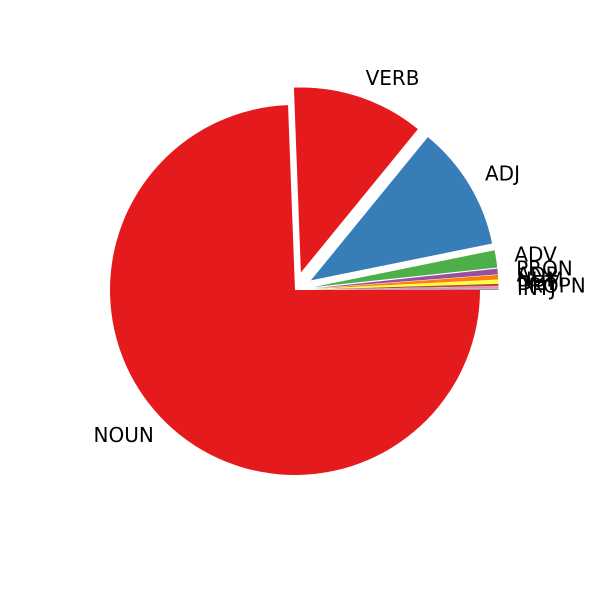 The width and height of the screenshot is (600, 600). What do you see at coordinates (535, 254) in the screenshot?
I see `slice-label-adv: ADV` at bounding box center [535, 254].